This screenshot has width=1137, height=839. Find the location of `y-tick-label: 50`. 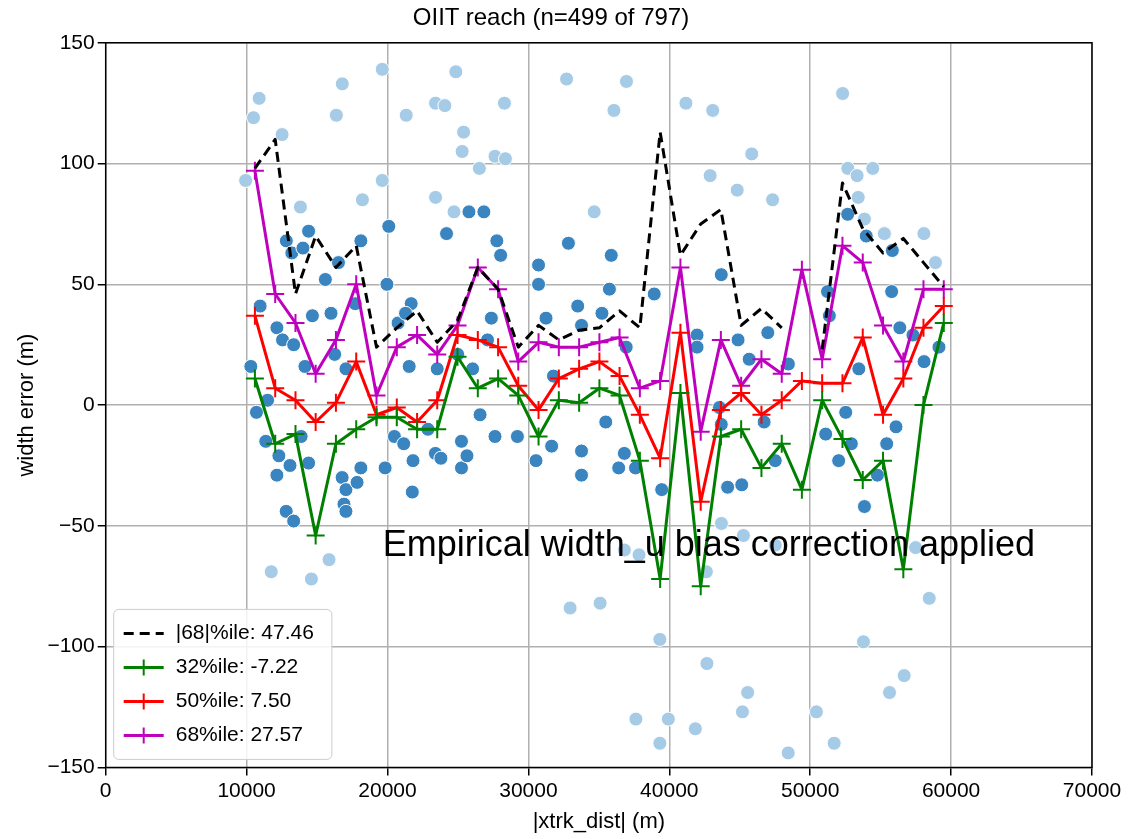

y-tick-label: 50 is located at coordinates (83, 283).